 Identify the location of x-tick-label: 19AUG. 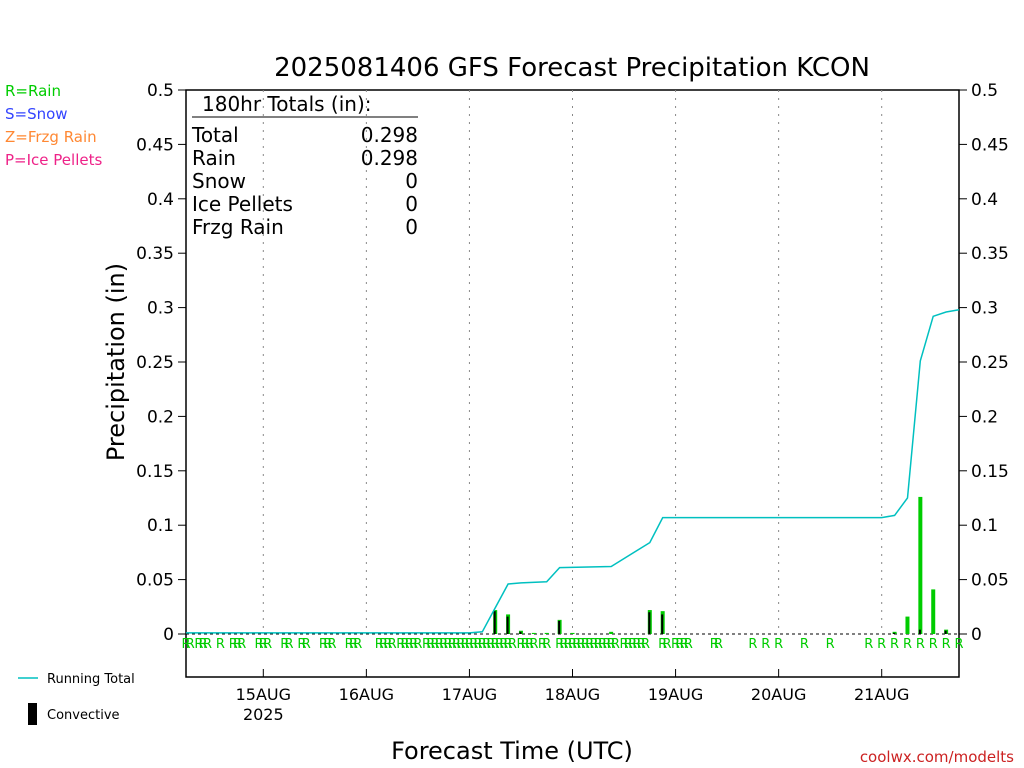
(675, 694).